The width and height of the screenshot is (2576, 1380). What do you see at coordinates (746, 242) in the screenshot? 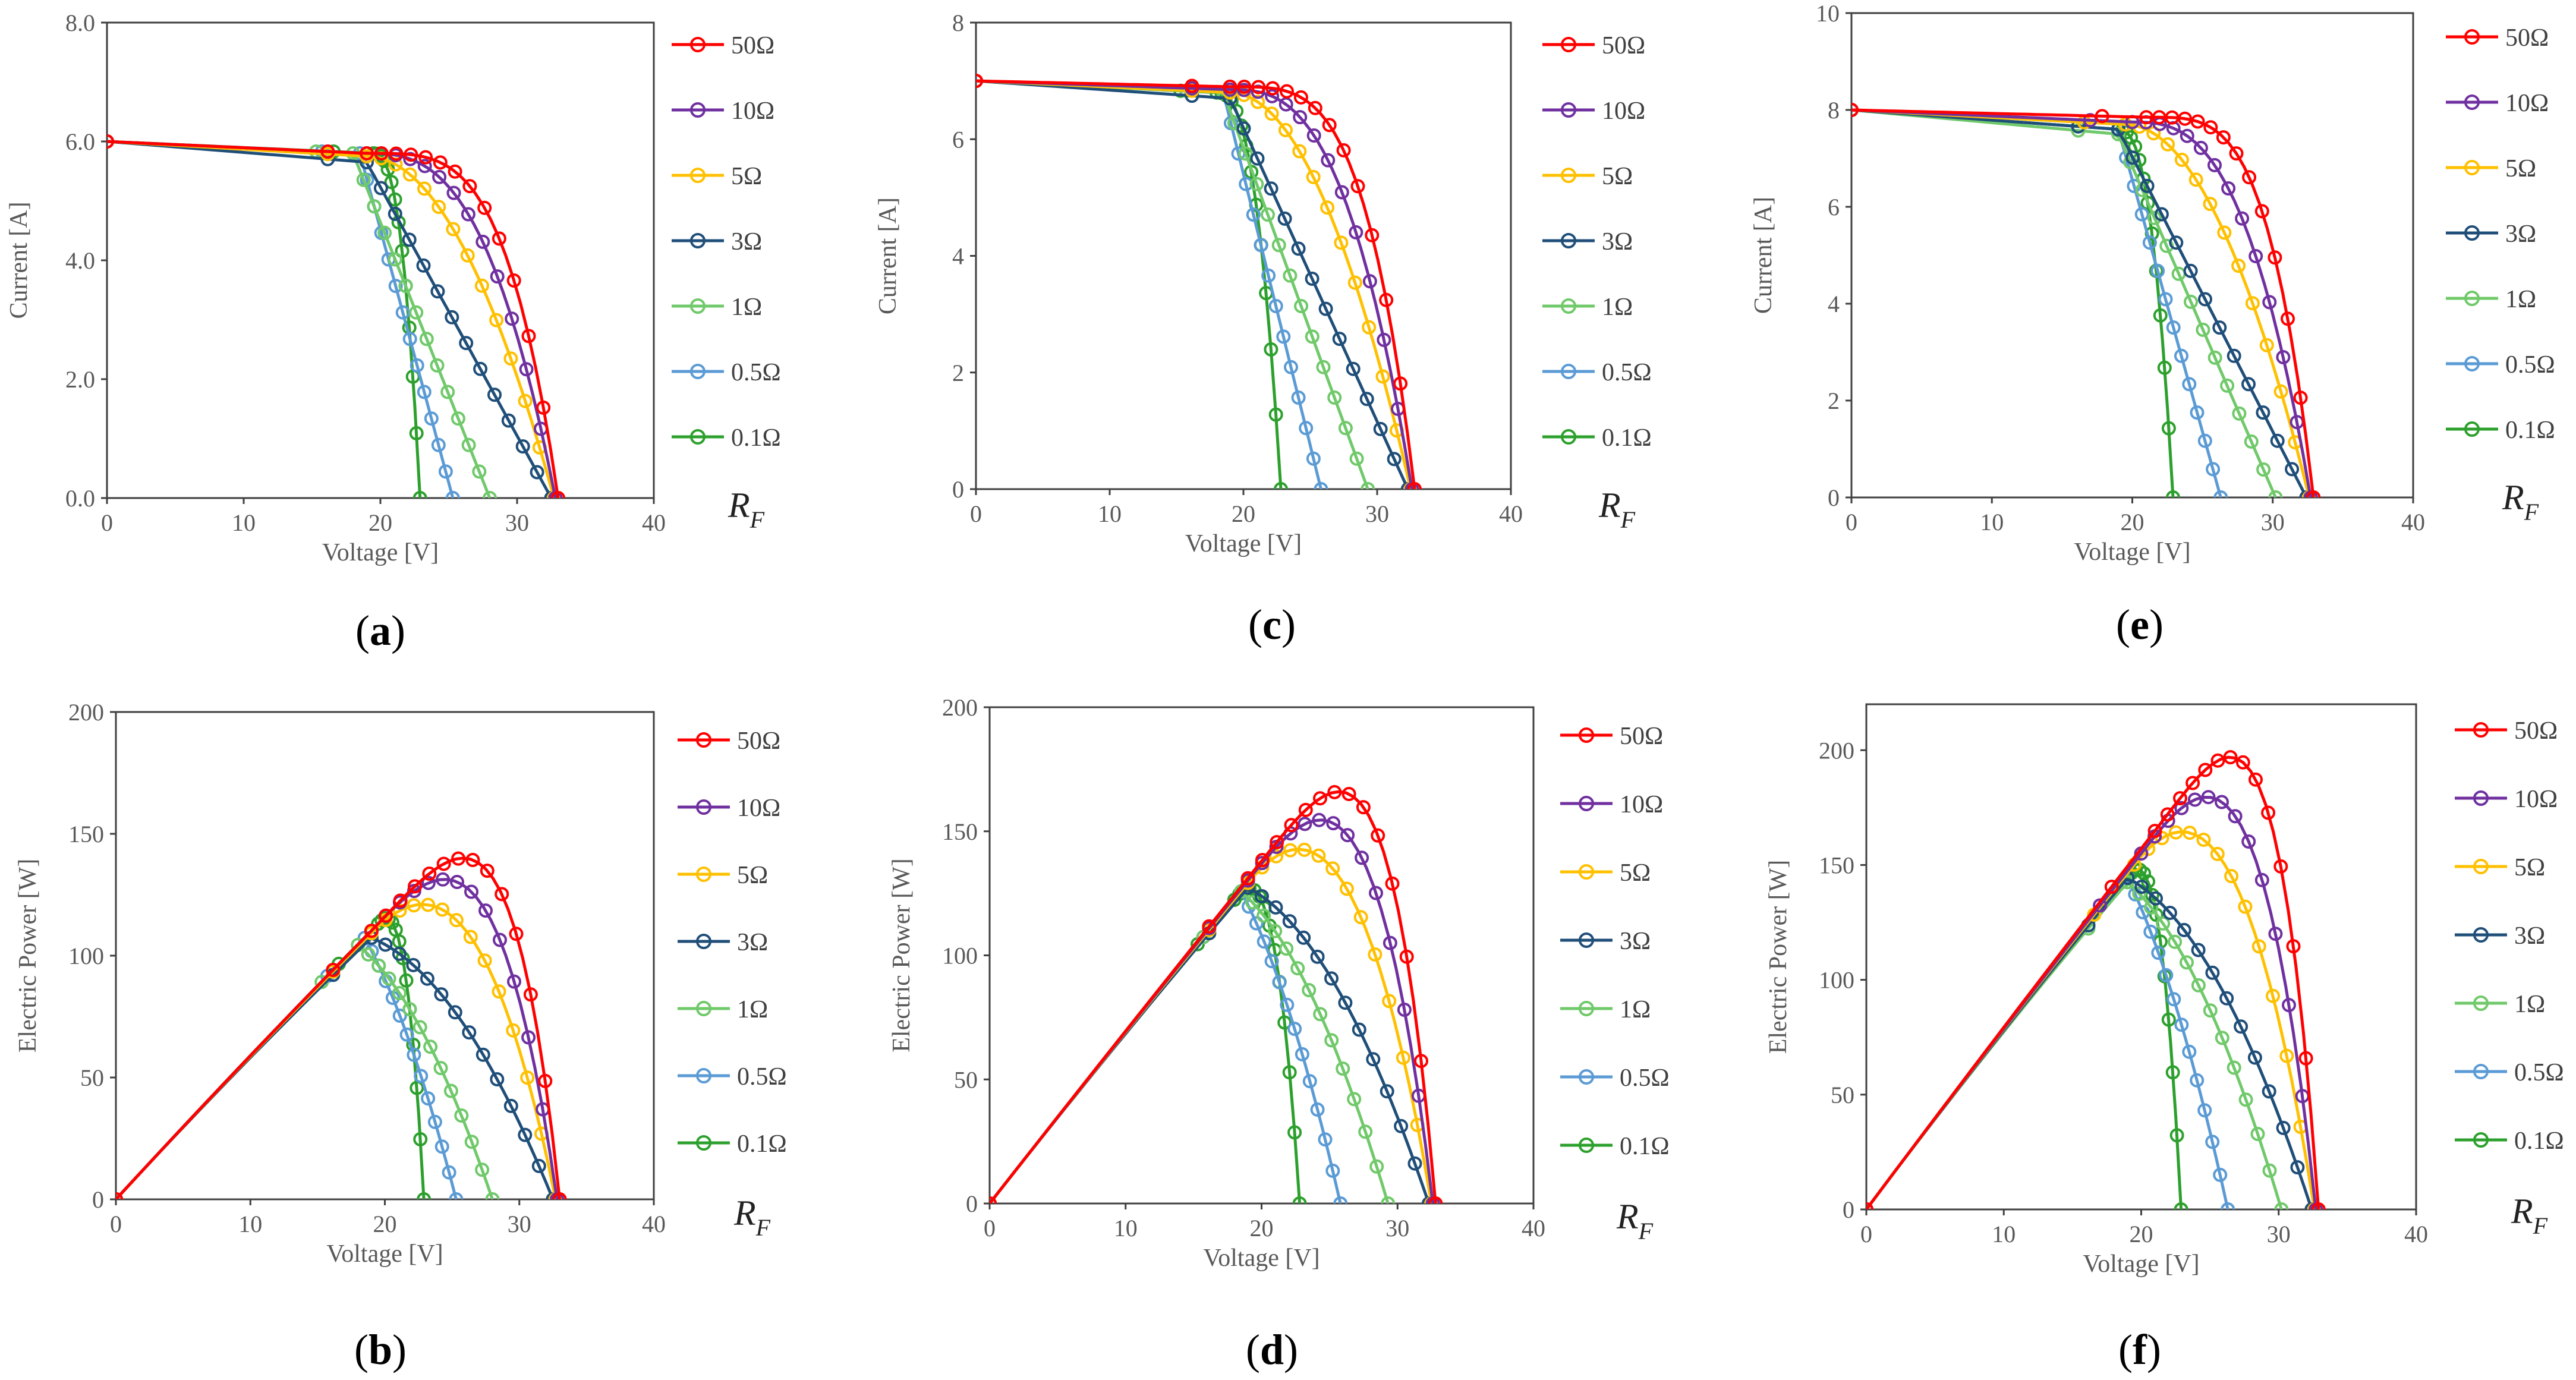
I see `legend-label: 3Ω` at bounding box center [746, 242].